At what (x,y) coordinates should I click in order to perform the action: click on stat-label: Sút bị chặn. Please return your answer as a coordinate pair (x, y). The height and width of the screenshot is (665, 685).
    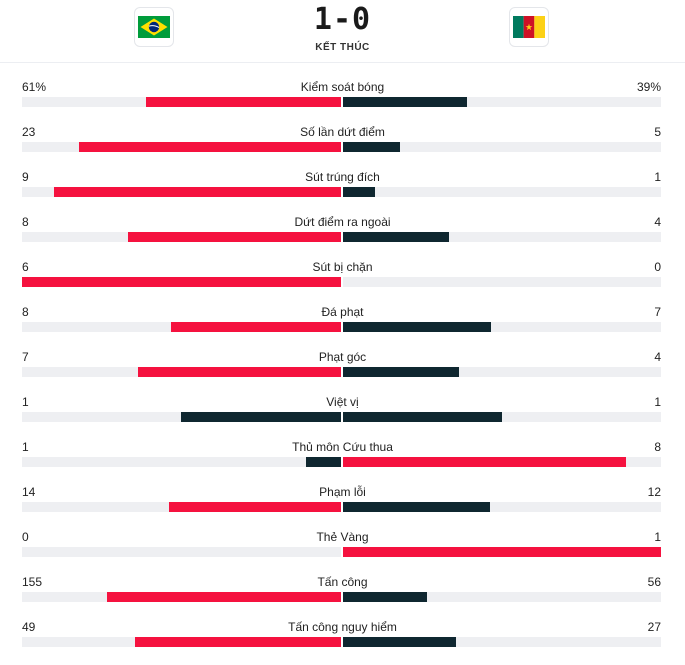
    Looking at the image, I should click on (342, 267).